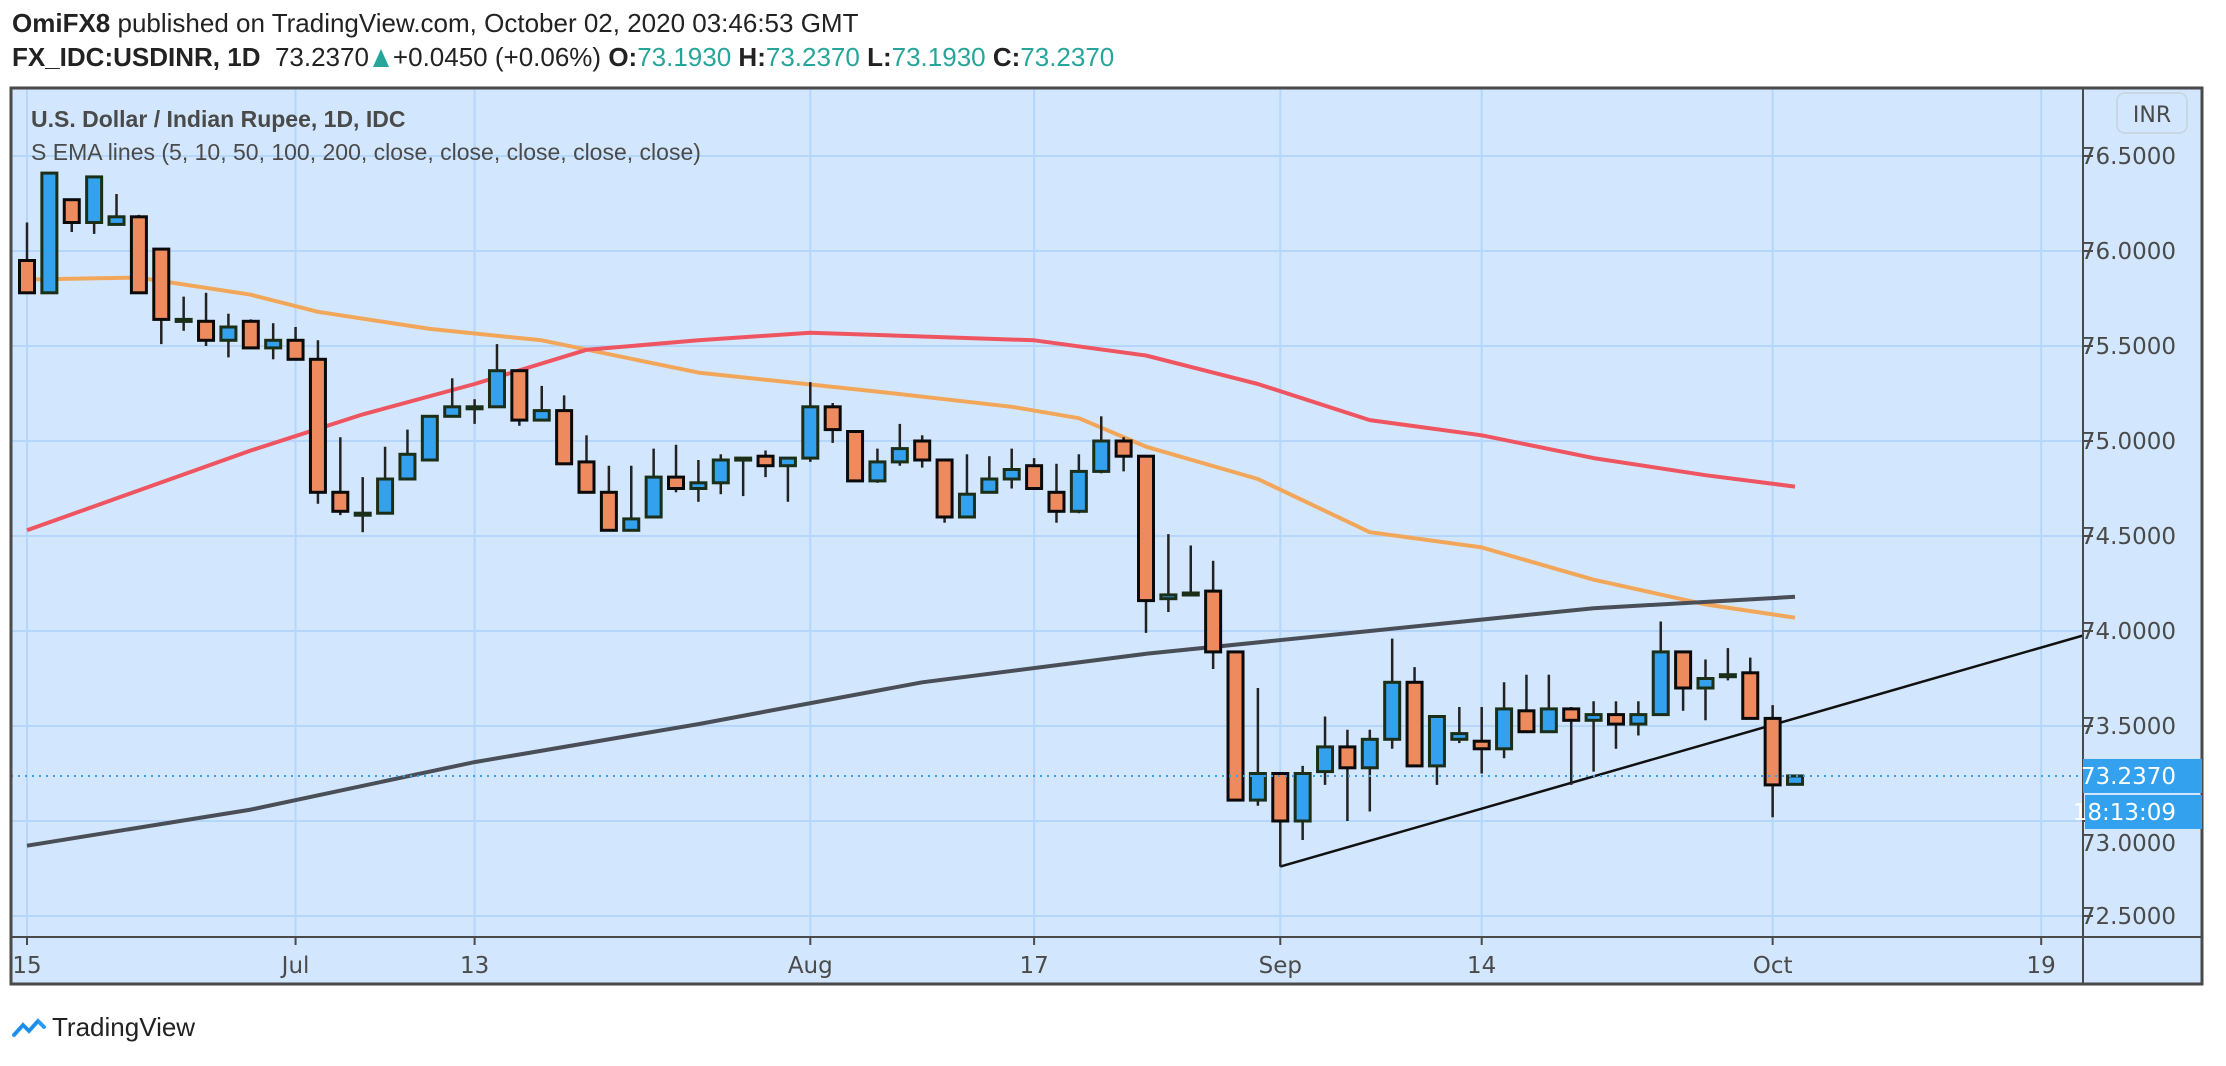 The height and width of the screenshot is (1066, 2226). What do you see at coordinates (61, 23) in the screenshot?
I see `author: OmiFX8` at bounding box center [61, 23].